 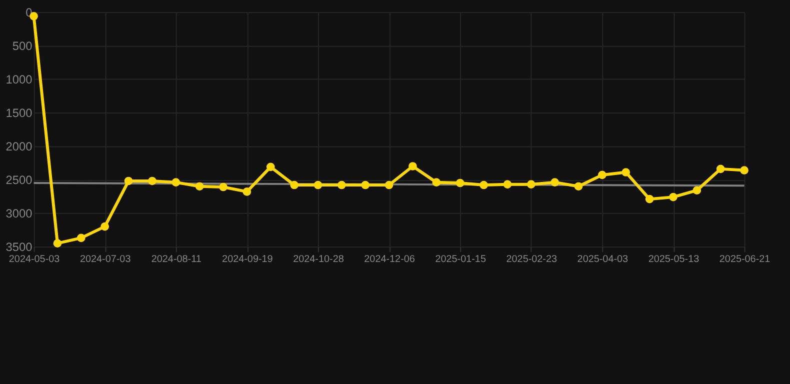 I want to click on x-tick-label: 2025-02-23, so click(x=532, y=260).